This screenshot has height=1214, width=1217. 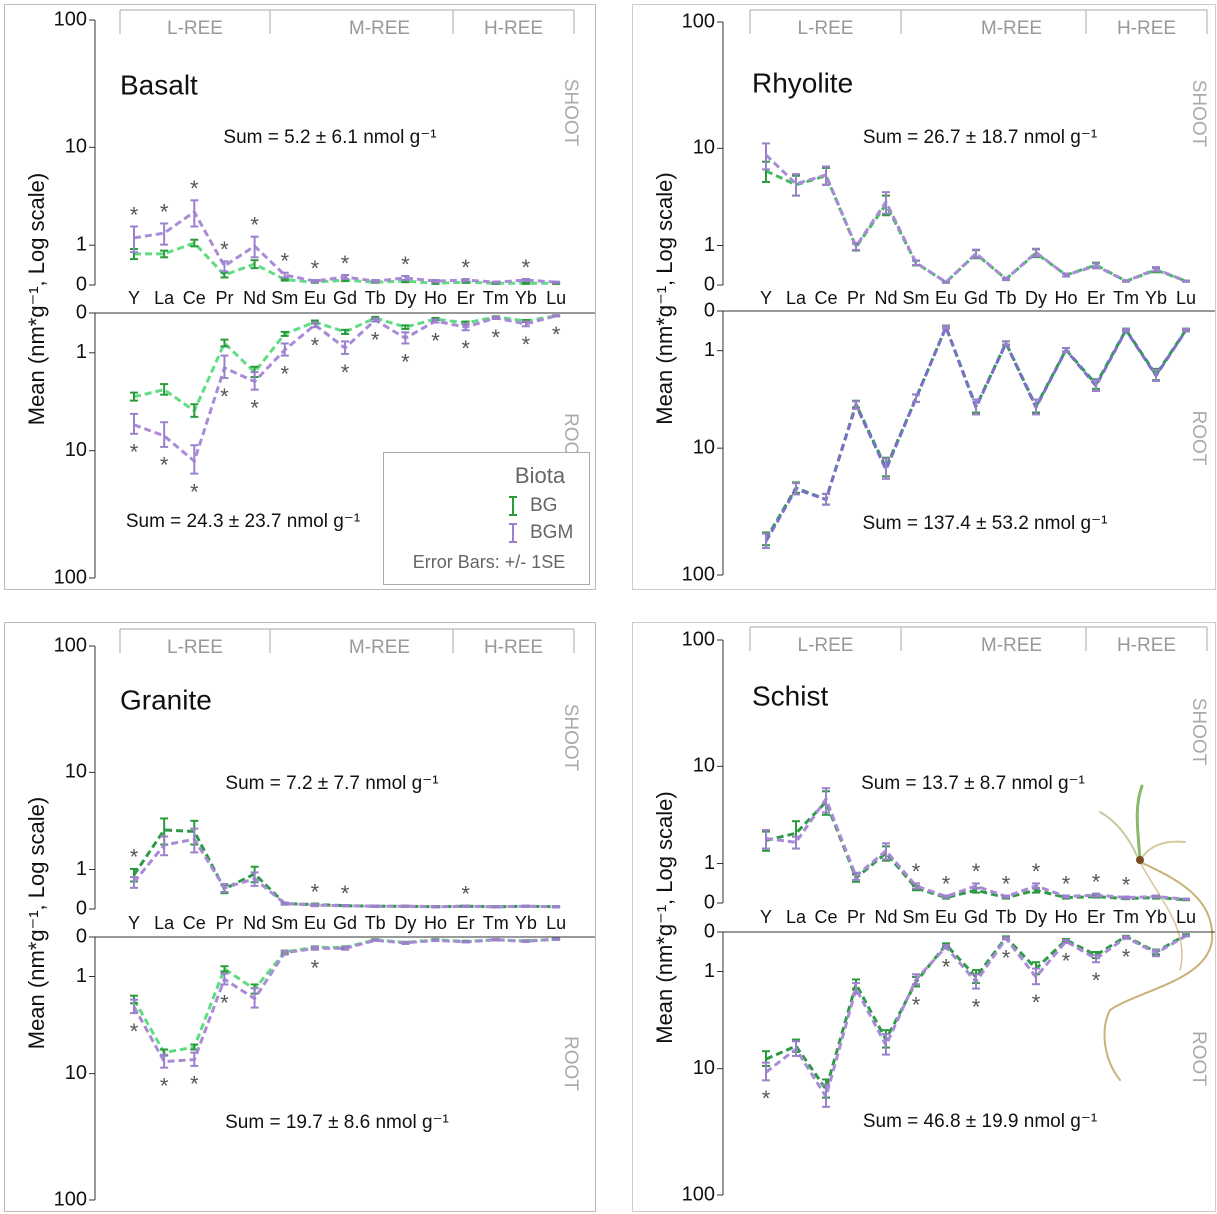 What do you see at coordinates (1186, 917) in the screenshot?
I see `x-tick-label: Lu` at bounding box center [1186, 917].